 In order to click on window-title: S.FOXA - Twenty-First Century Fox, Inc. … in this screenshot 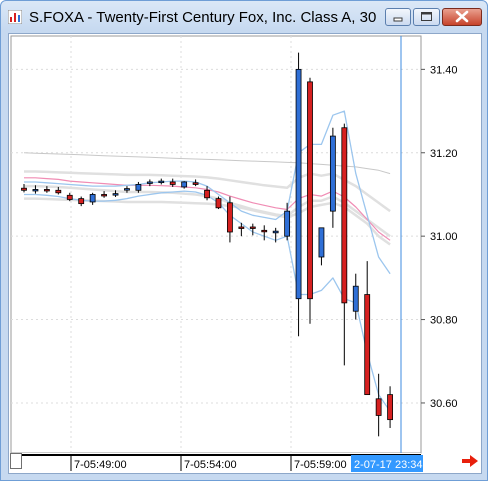, I will do `click(204, 17)`.